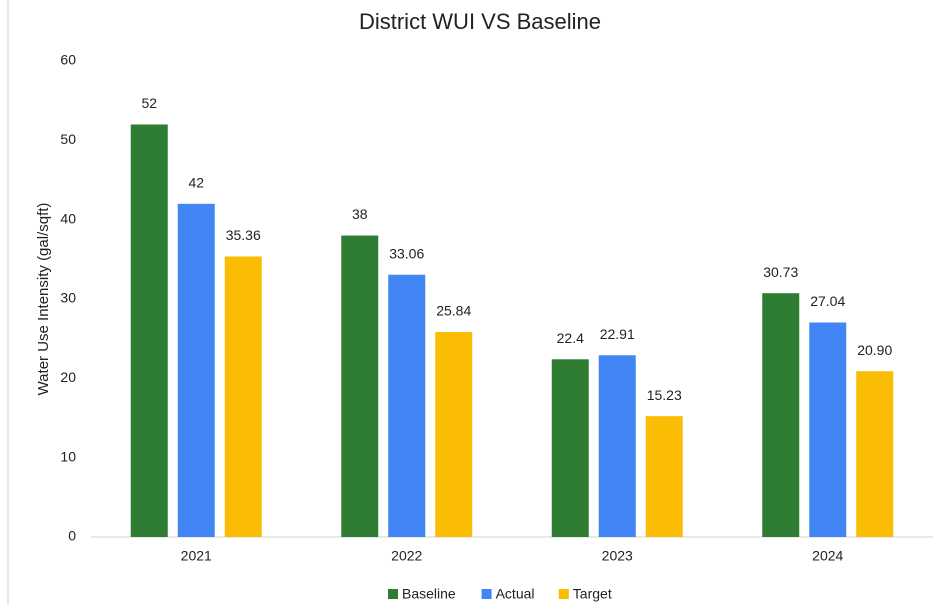 Image resolution: width=942 pixels, height=605 pixels. Describe the element at coordinates (874, 350) in the screenshot. I see `value-label: 20.90` at that location.